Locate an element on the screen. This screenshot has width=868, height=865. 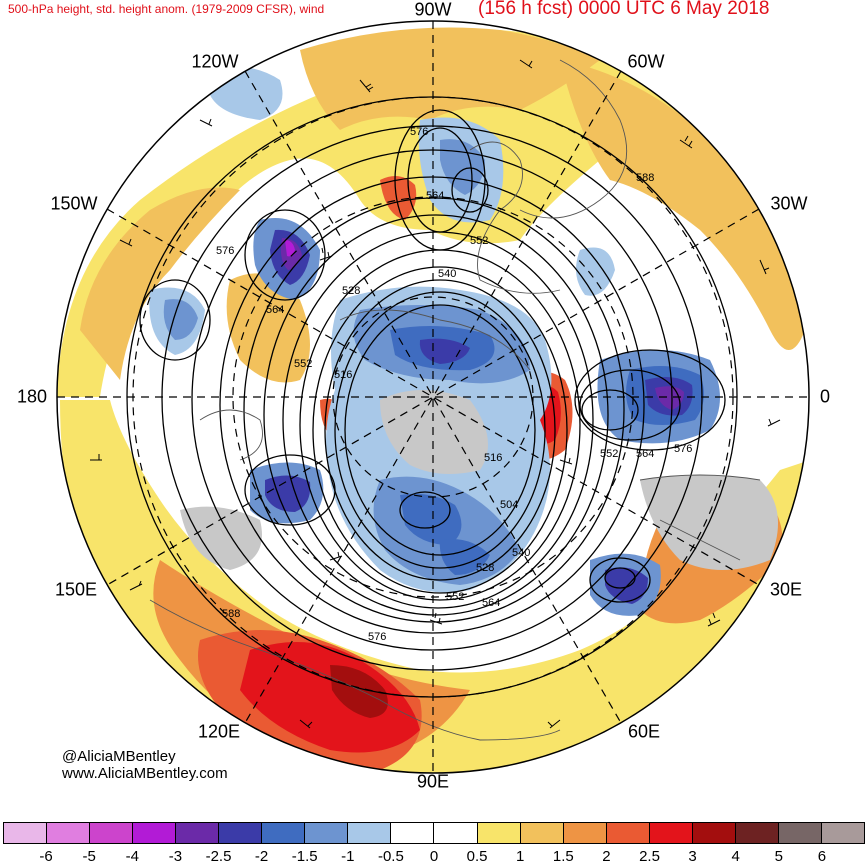
colorbar-tick-label: 1 is located at coordinates (520, 856).